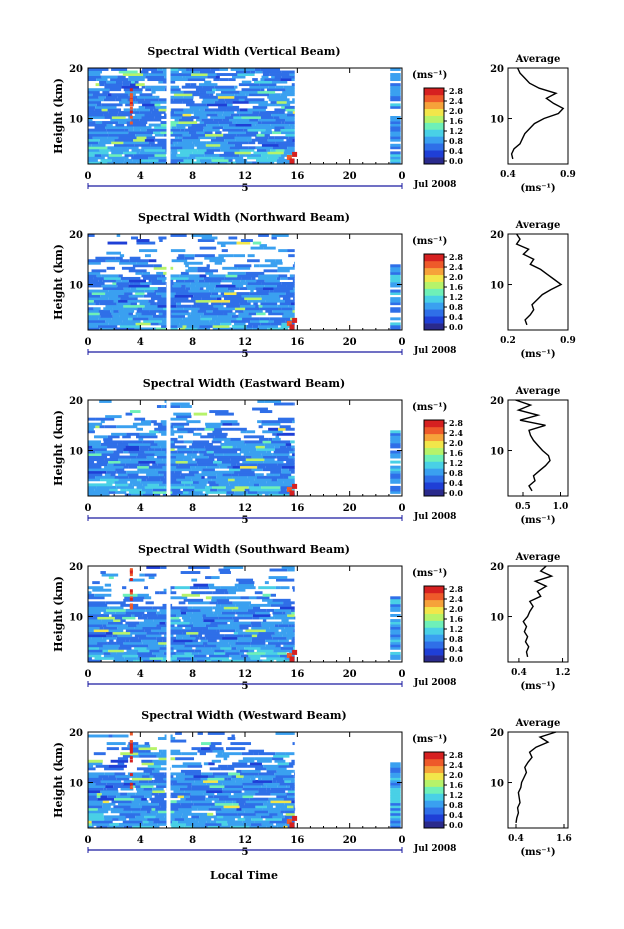  Describe the element at coordinates (537, 188) in the screenshot. I see `avg-unit: (ms⁻¹)` at that location.